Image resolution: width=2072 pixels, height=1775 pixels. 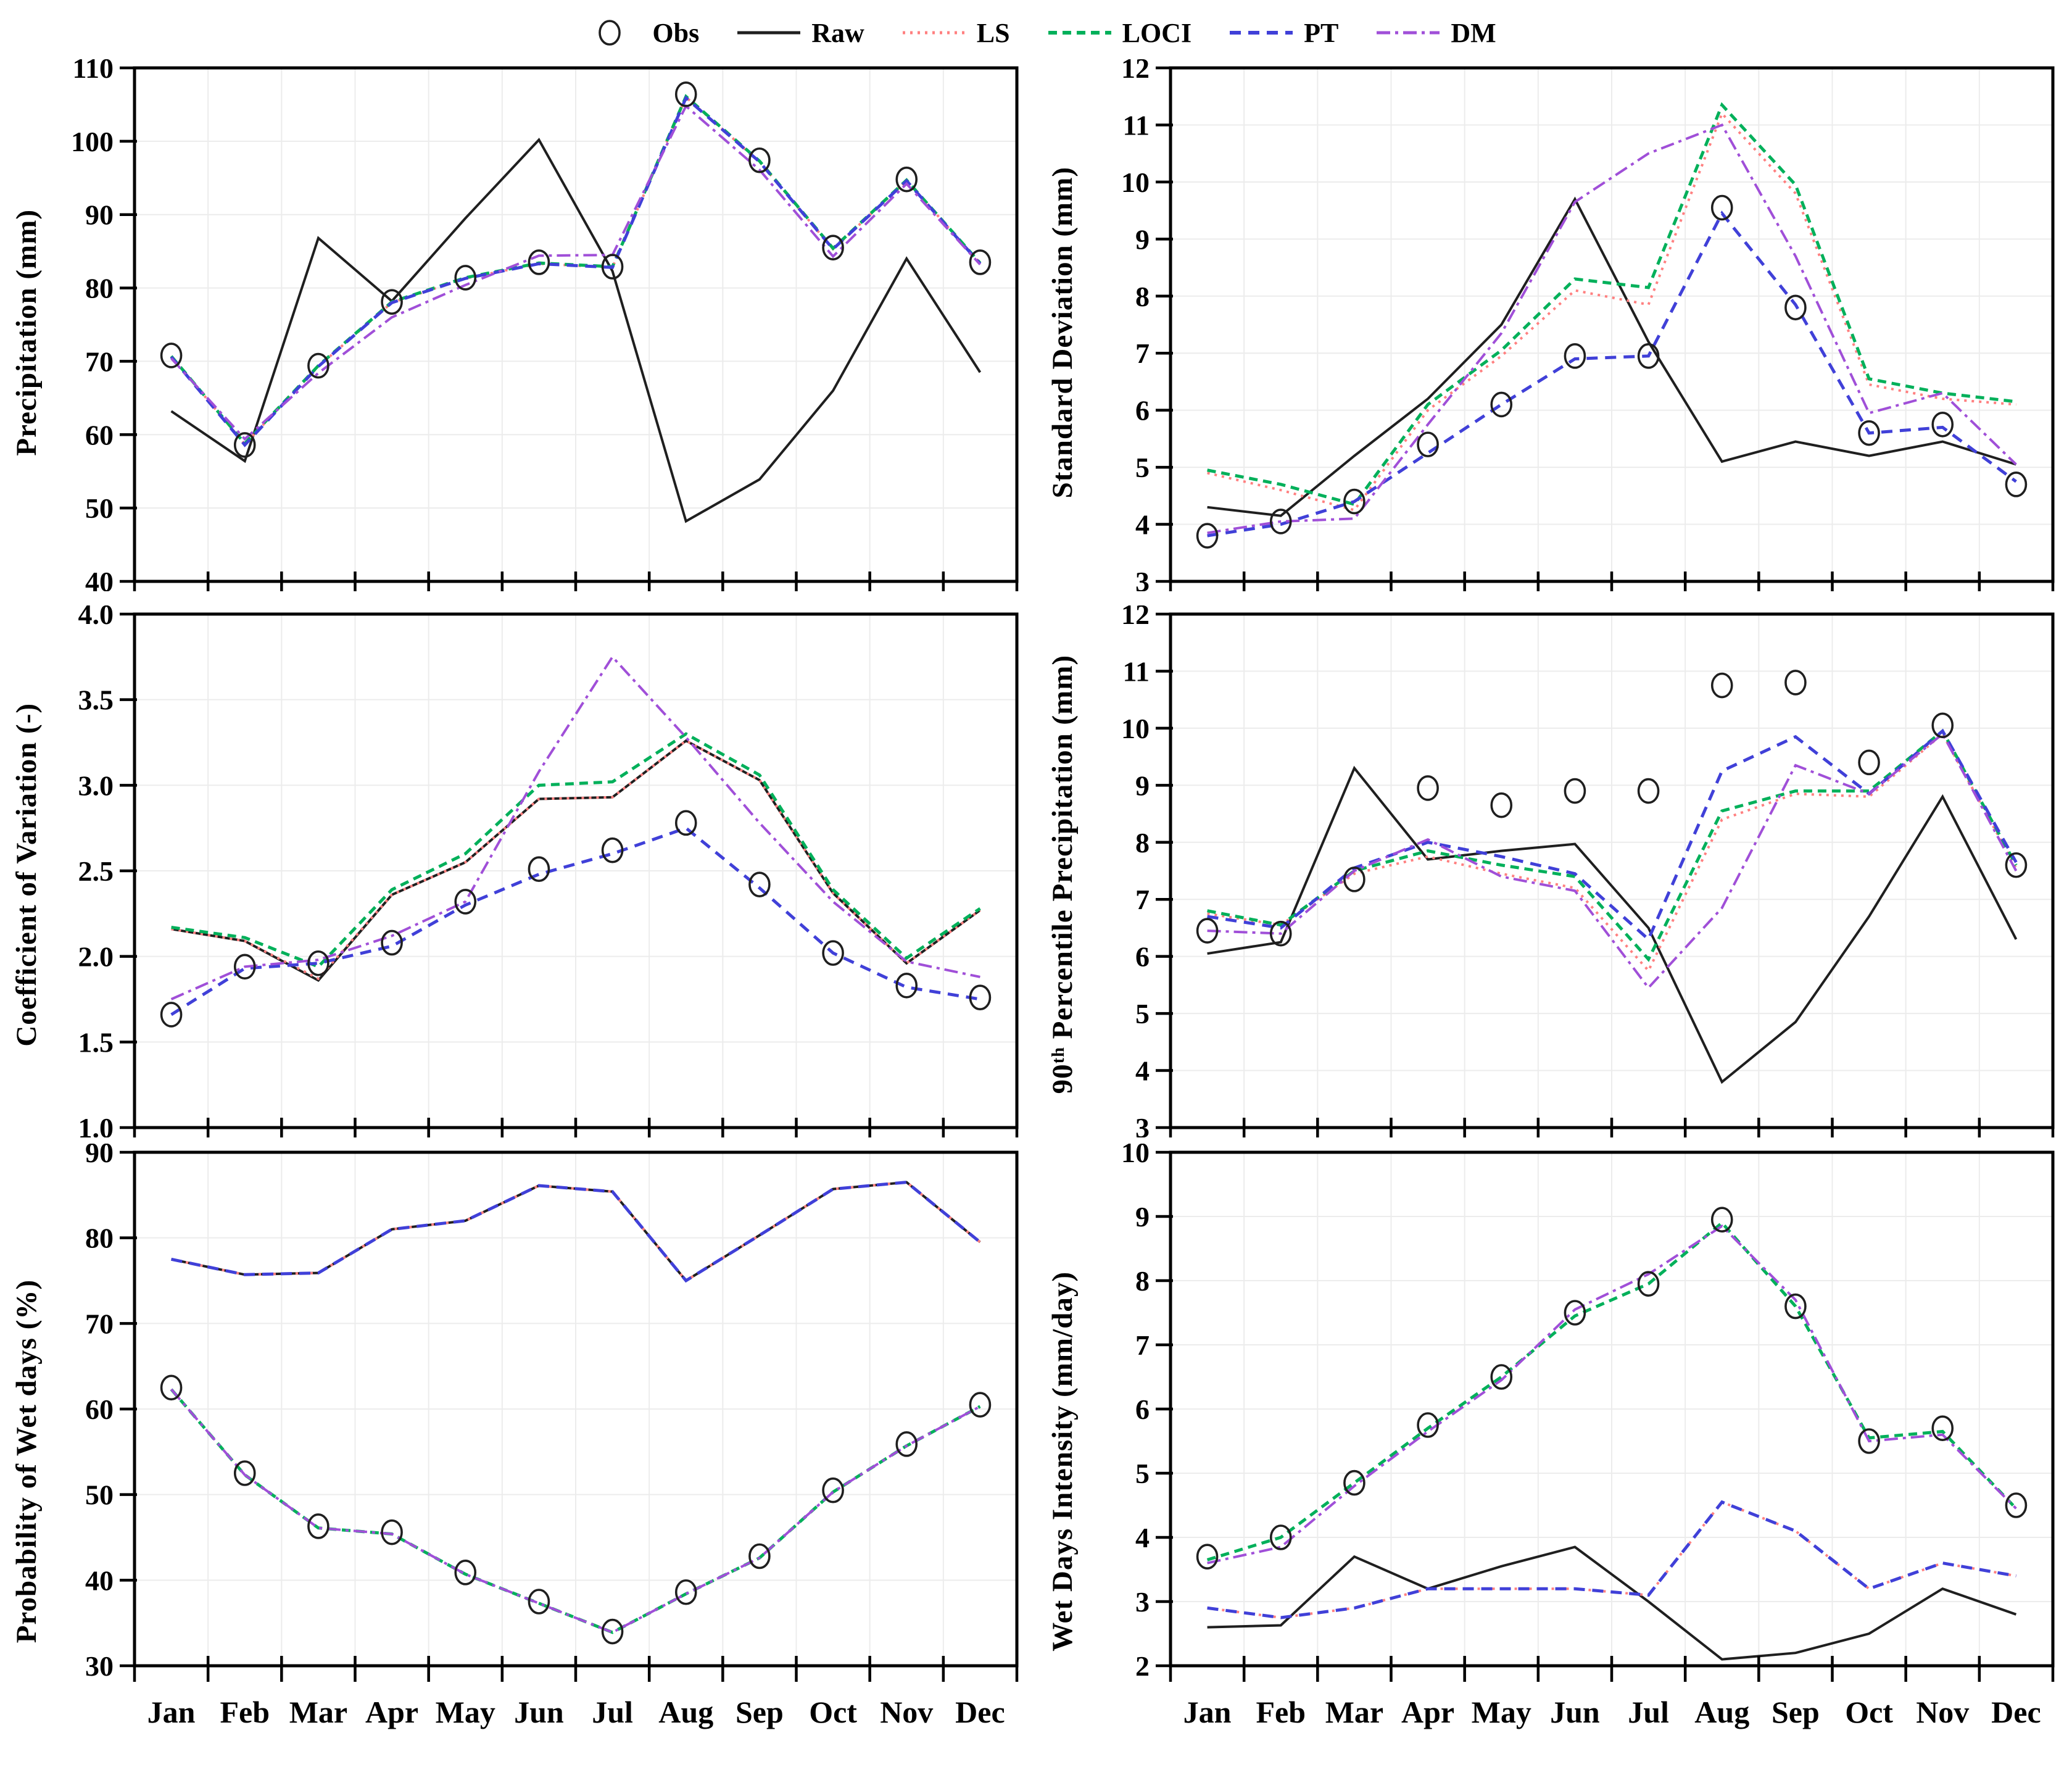 What do you see at coordinates (1062, 332) in the screenshot?
I see `y-axis-title: Standard Deviation (mm)` at bounding box center [1062, 332].